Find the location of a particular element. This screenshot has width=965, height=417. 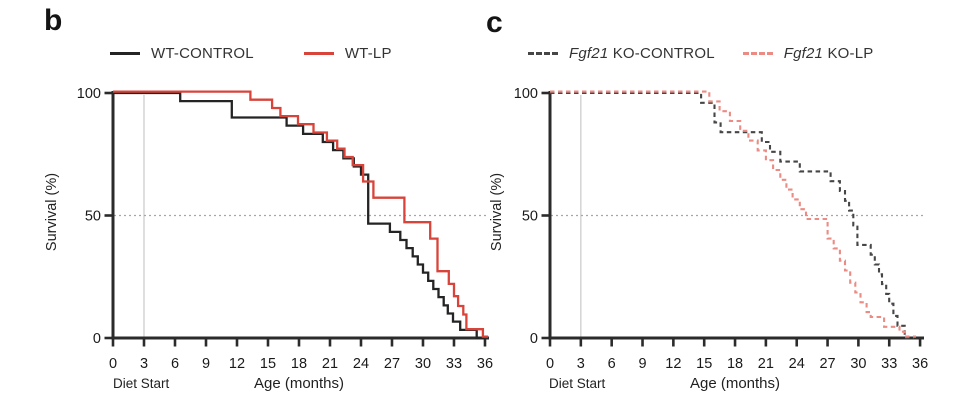

legend-panel-c: Fgf21 KO-CONTROL Fgf21 KO-LP is located at coordinates (700, 53).